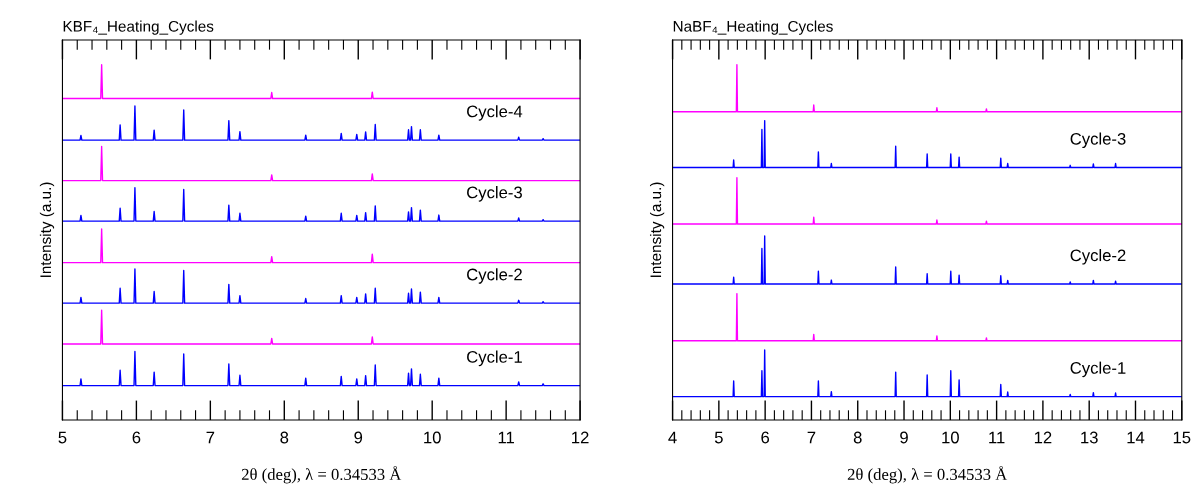 The image size is (1201, 493). What do you see at coordinates (495, 113) in the screenshot?
I see `series-label: Cycle-4` at bounding box center [495, 113].